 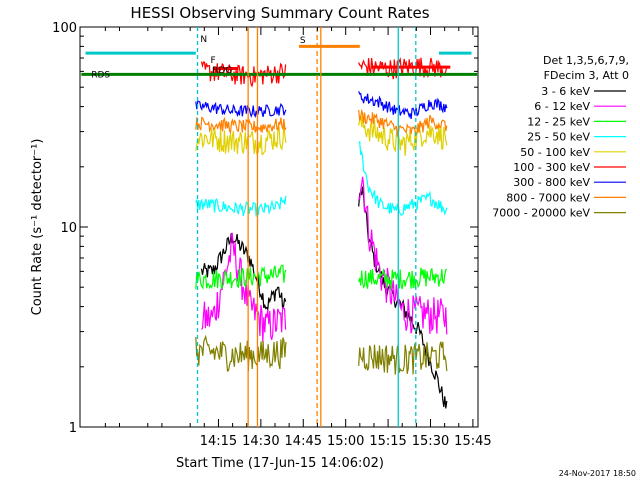 I want to click on legend-label-4: 50 - 100 keV, so click(x=555, y=152).